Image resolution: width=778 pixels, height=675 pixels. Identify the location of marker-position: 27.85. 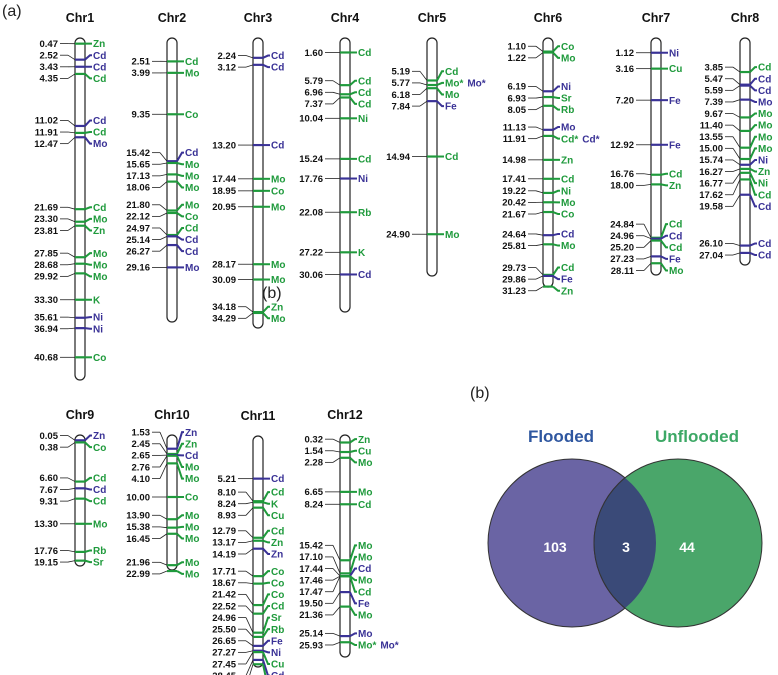
(46, 253).